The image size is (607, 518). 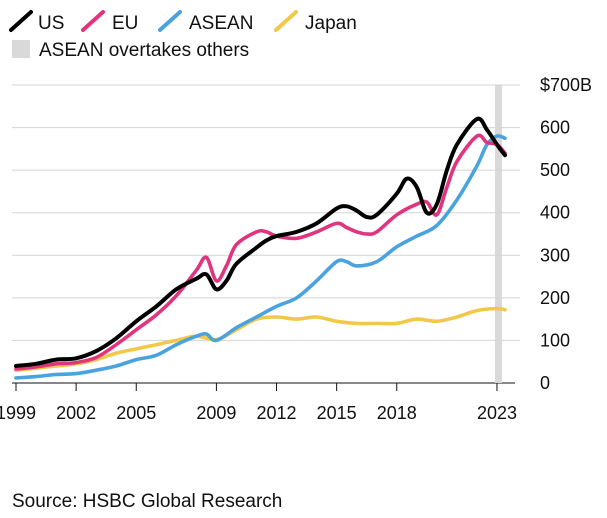 What do you see at coordinates (216, 413) in the screenshot?
I see `x-tick-label-2009: 2009` at bounding box center [216, 413].